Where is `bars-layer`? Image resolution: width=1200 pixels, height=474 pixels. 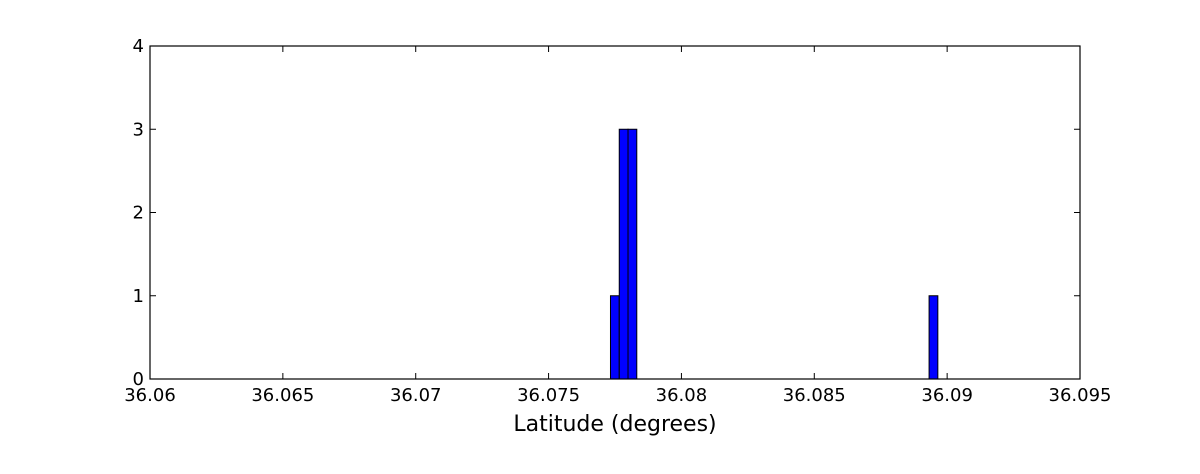 bars-layer is located at coordinates (774, 254).